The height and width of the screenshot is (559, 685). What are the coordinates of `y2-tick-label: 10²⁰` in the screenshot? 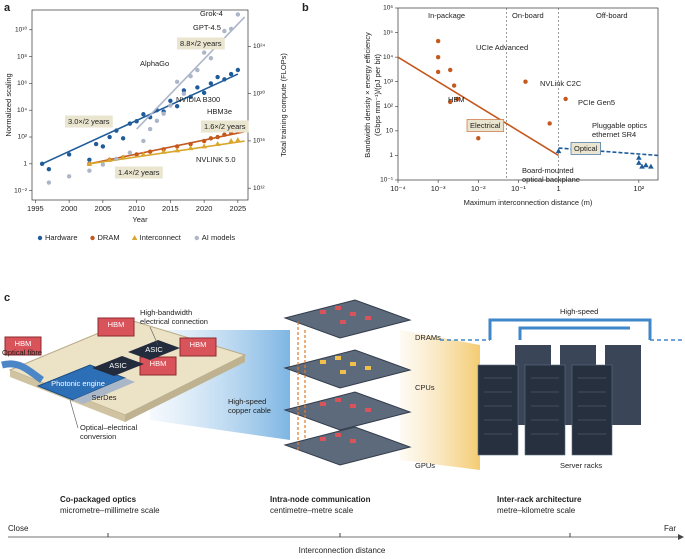 It's located at (259, 93).